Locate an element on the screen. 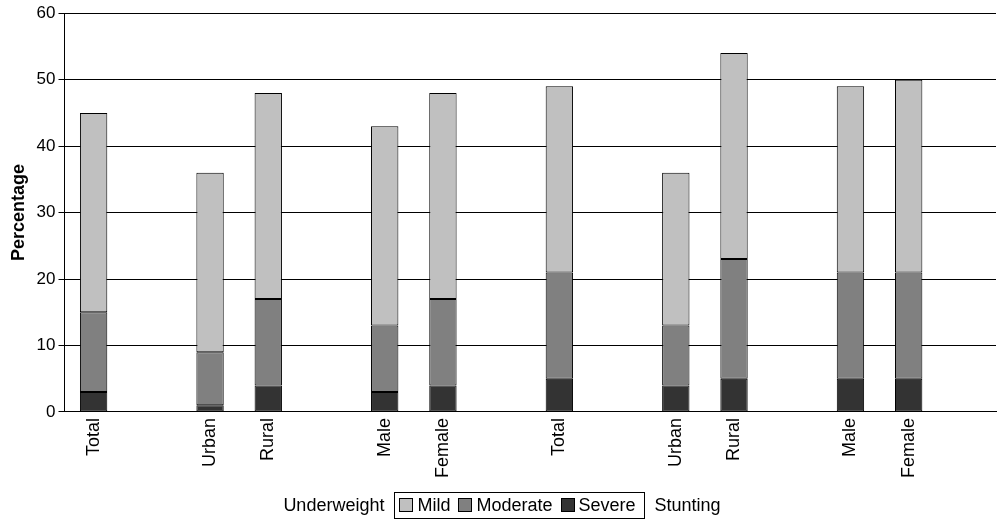 The height and width of the screenshot is (525, 1004). text: Stunting is located at coordinates (687, 505).